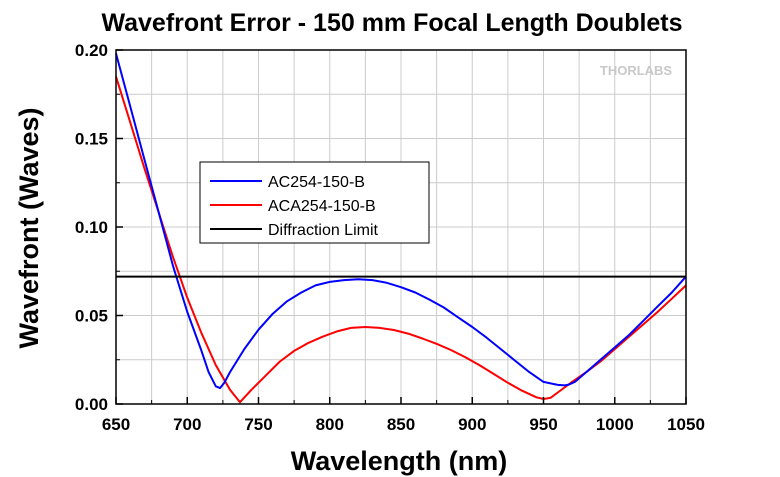 This screenshot has width=780, height=477. Describe the element at coordinates (116, 424) in the screenshot. I see `x-tick-label: 650` at that location.